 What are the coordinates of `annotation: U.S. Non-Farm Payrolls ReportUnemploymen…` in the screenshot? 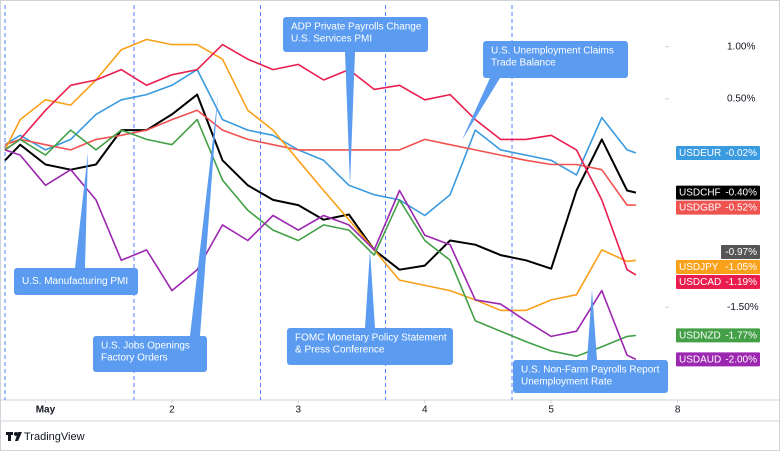 It's located at (590, 341).